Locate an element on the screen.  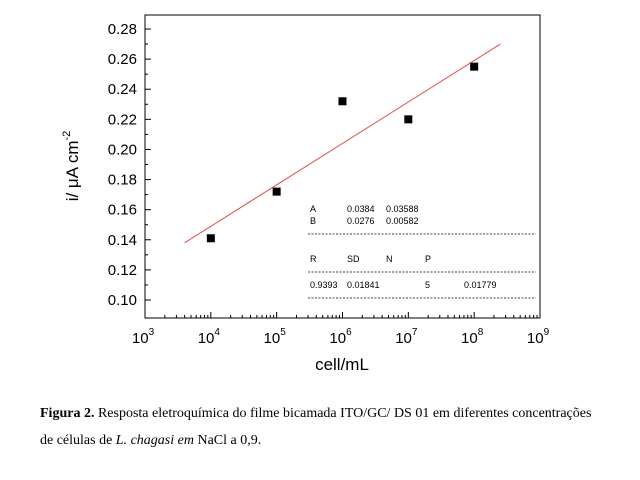
stats-b-error: 0.00582 is located at coordinates (402, 221).